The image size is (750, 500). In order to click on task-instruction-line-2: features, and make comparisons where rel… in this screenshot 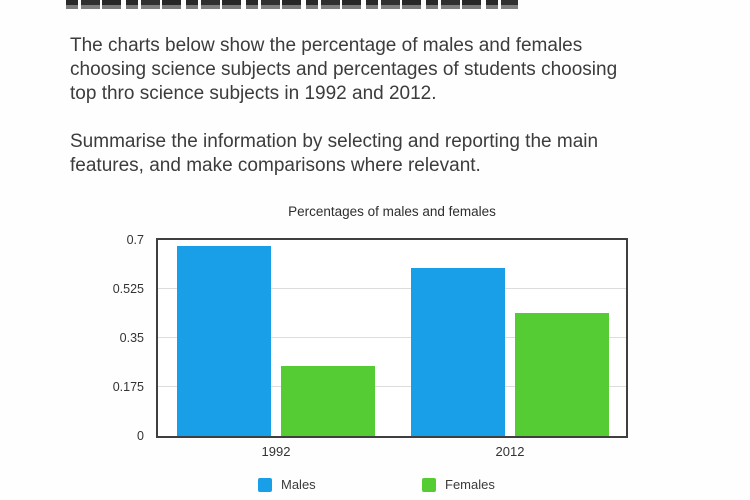, I will do `click(275, 165)`.